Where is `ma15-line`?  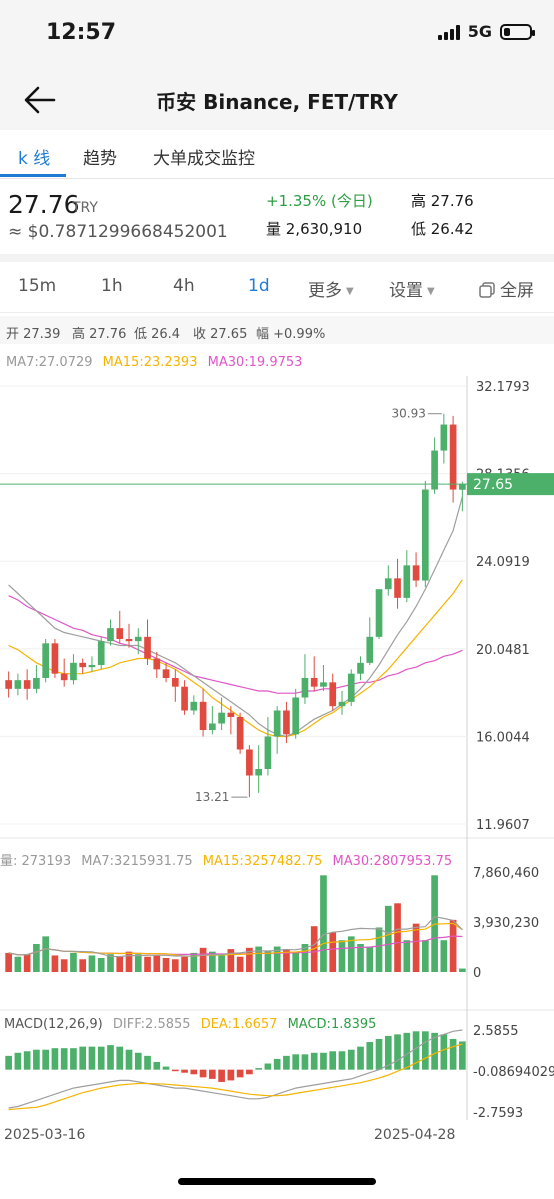
ma15-line is located at coordinates (235, 658).